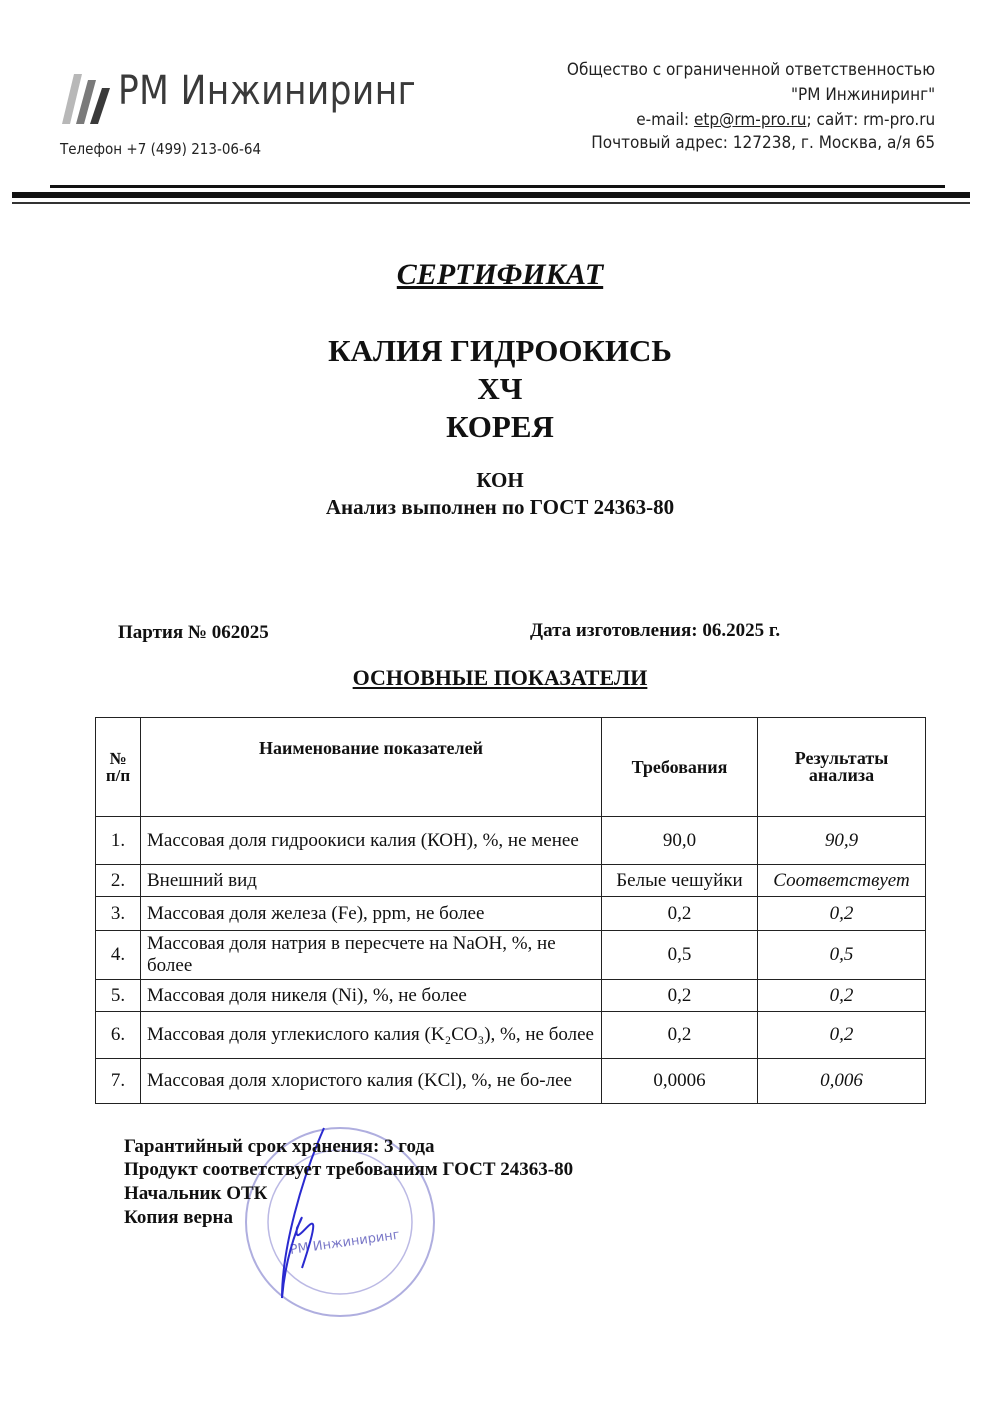 This screenshot has height=1415, width=1000. Describe the element at coordinates (118, 1035) in the screenshot. I see `row-number: 6.` at that location.